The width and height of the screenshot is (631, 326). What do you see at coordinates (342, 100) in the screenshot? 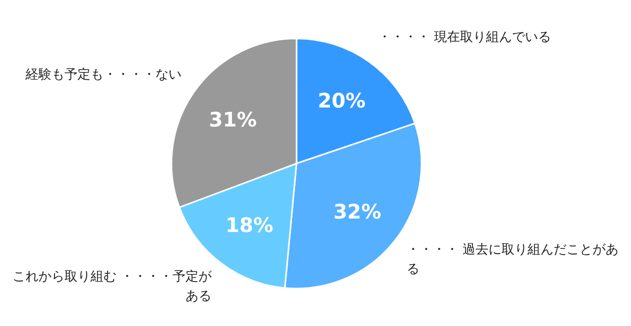
I see `data-label: 20%` at bounding box center [342, 100].